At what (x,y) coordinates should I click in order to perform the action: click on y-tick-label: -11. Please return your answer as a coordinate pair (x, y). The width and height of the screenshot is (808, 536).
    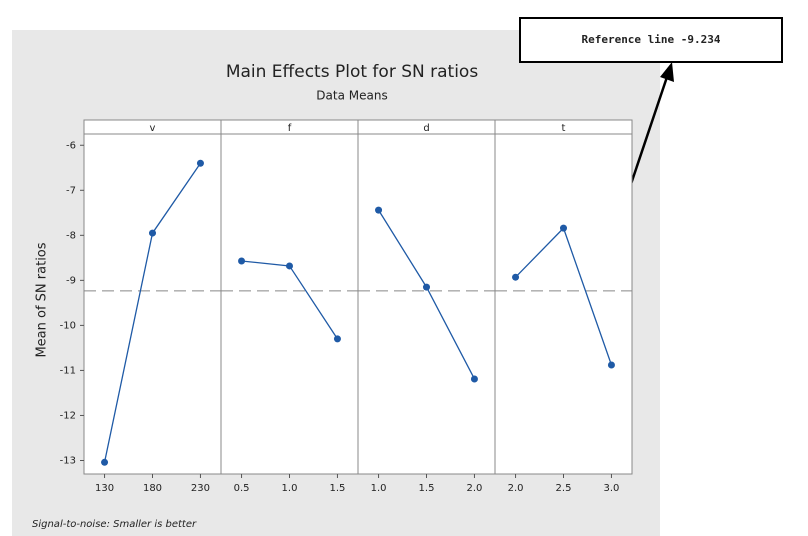
    Looking at the image, I should click on (68, 370).